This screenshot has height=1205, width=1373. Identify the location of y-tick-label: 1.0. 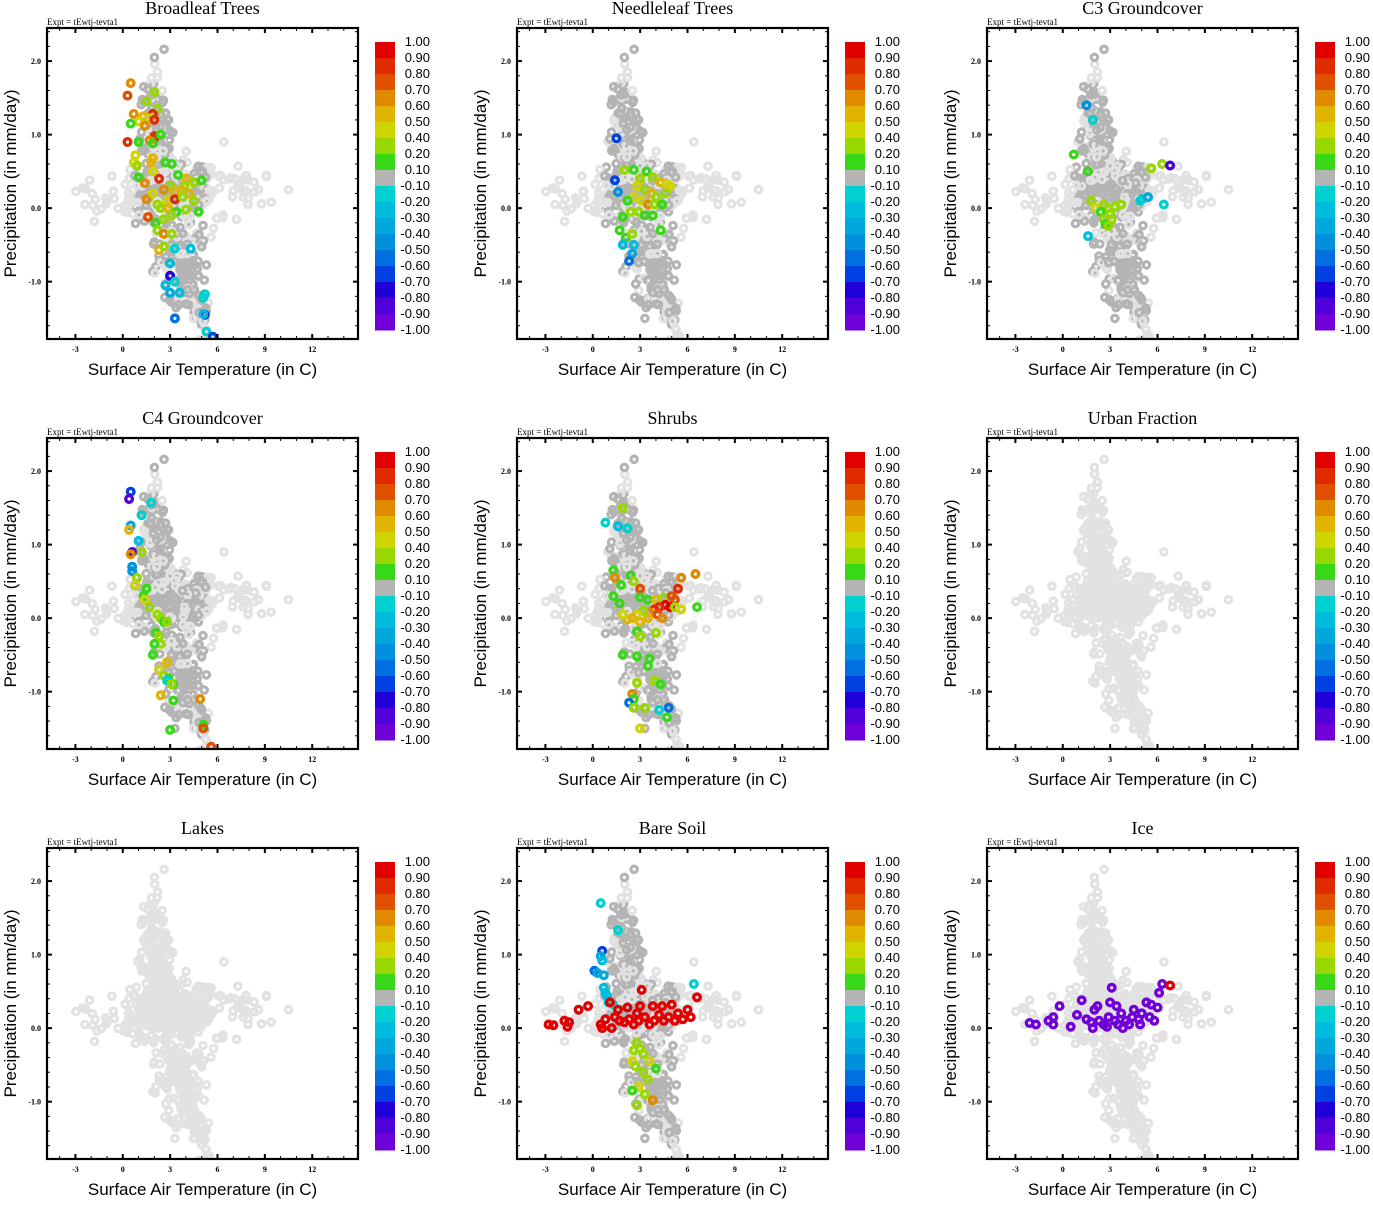
(36, 545).